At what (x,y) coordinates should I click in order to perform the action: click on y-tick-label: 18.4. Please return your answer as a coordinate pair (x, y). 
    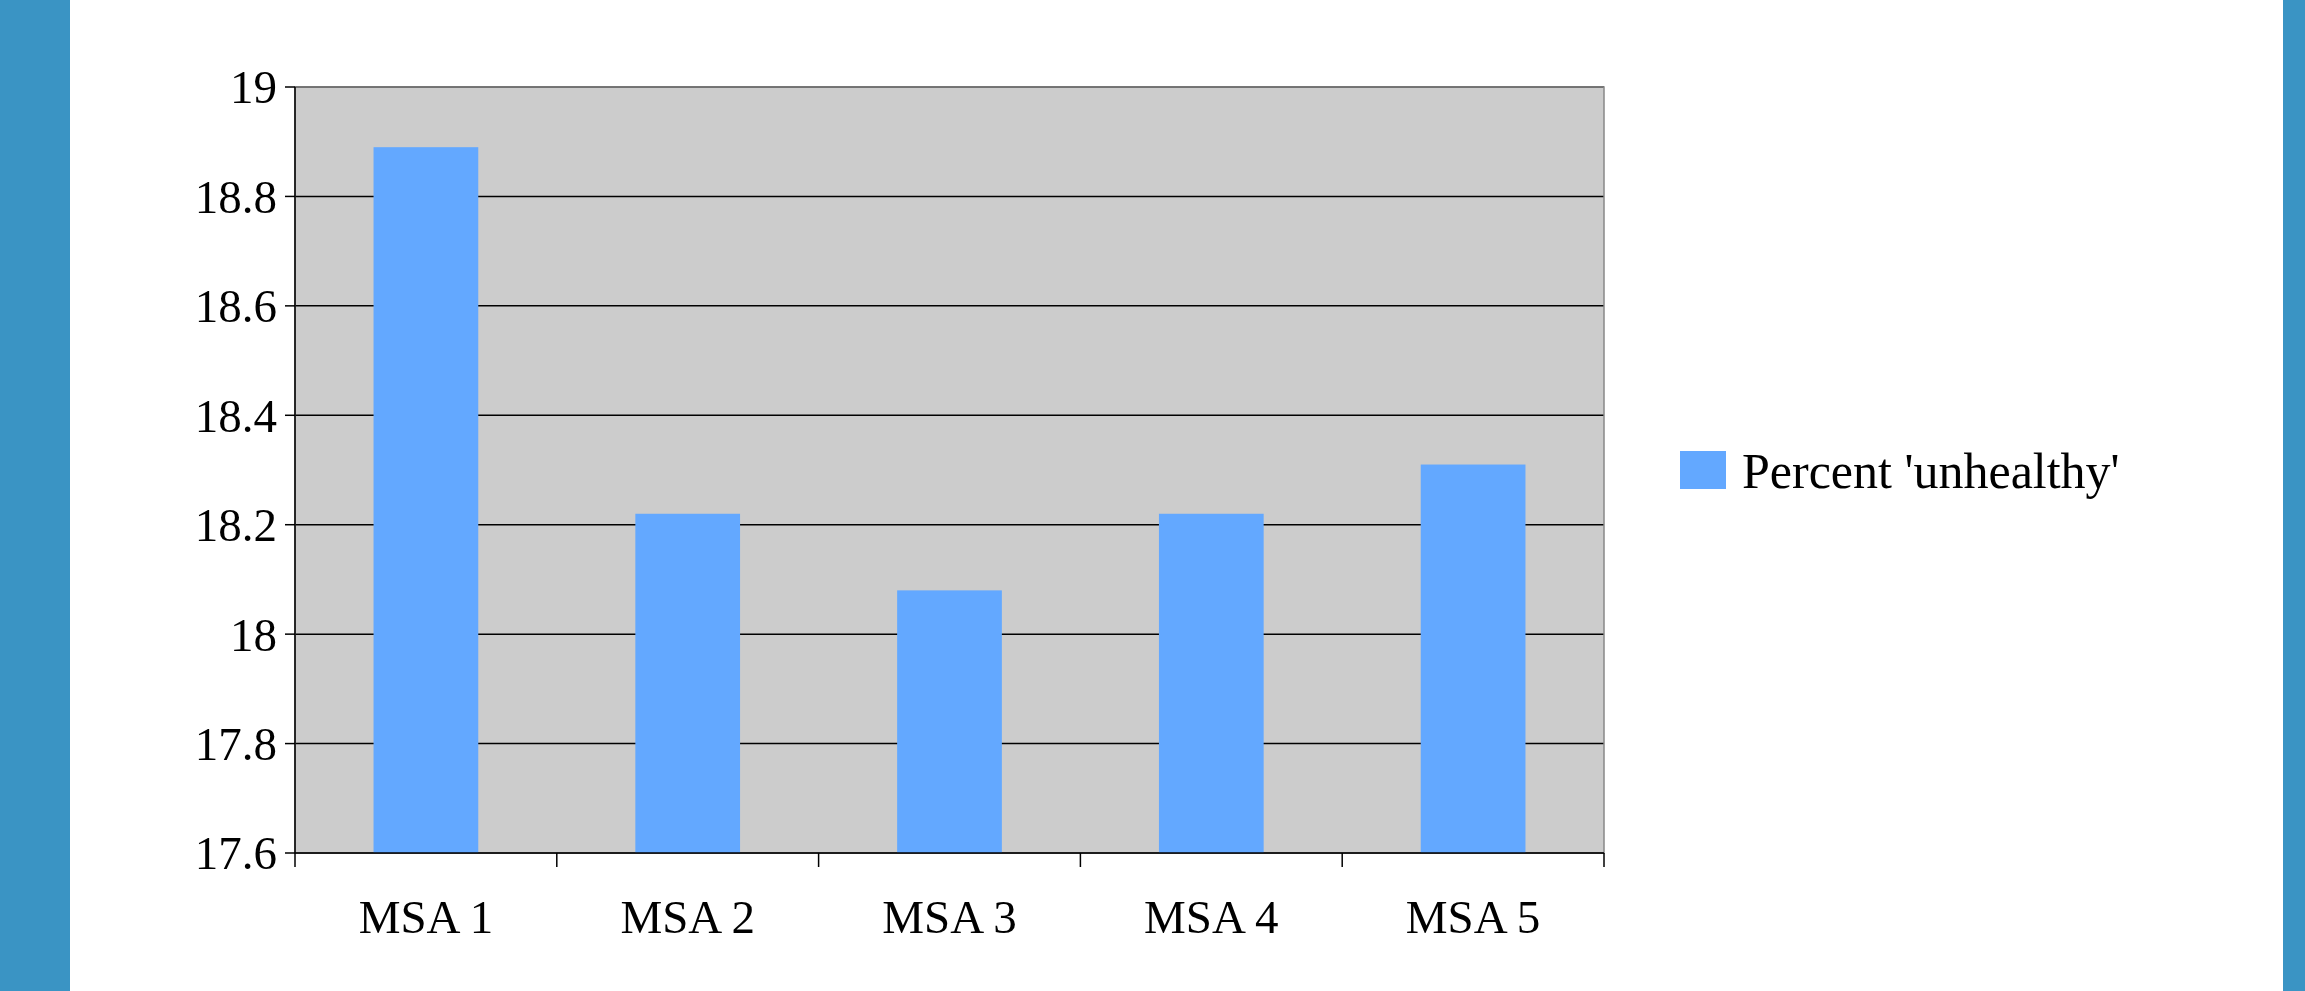
    Looking at the image, I should click on (235, 415).